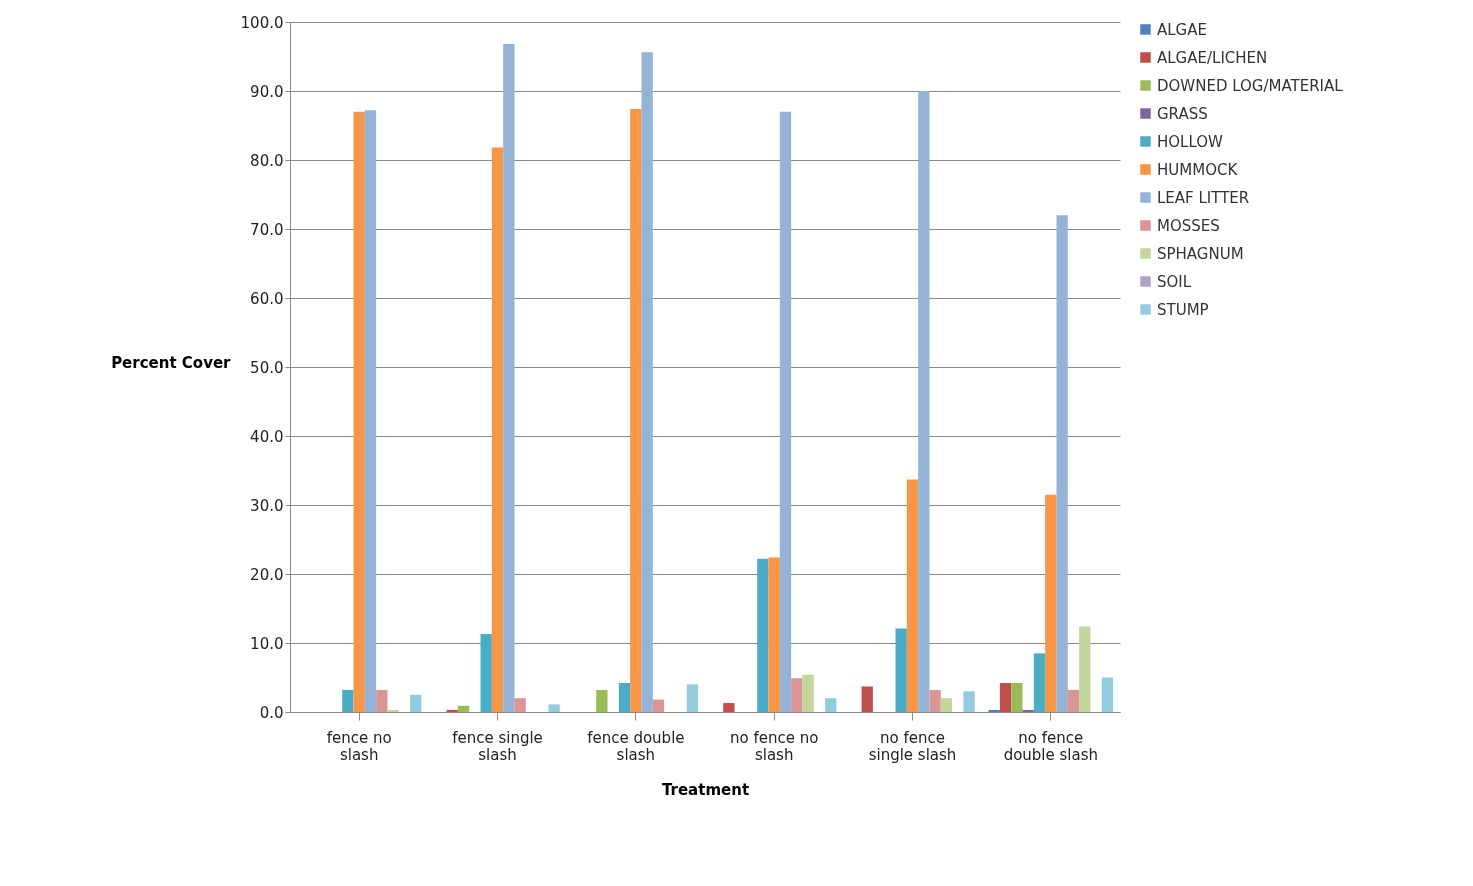 The height and width of the screenshot is (886, 1473). What do you see at coordinates (1198, 169) in the screenshot?
I see `legend-label: HUMMOCK` at bounding box center [1198, 169].